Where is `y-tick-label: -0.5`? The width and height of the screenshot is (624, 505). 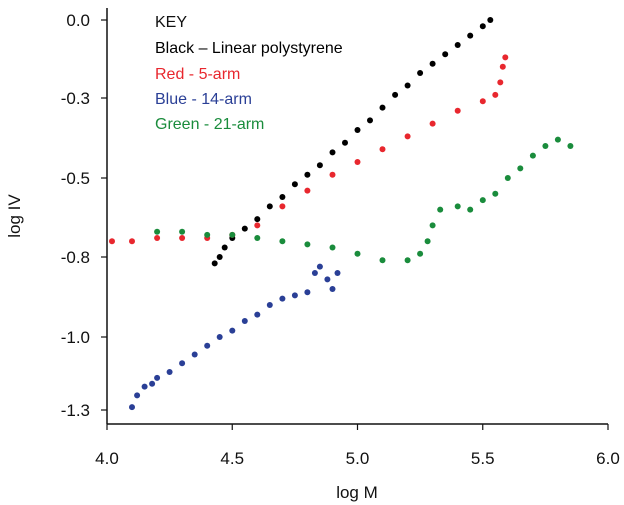 y-tick-label: -0.5 is located at coordinates (75, 178).